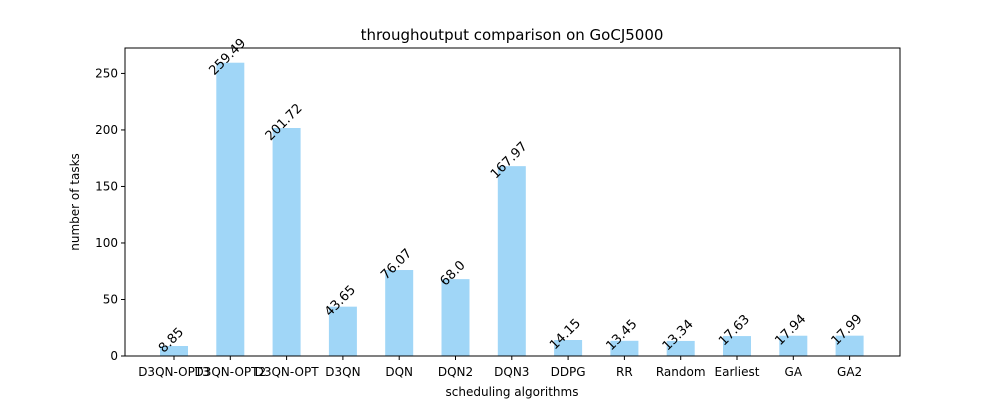 The height and width of the screenshot is (400, 1000). What do you see at coordinates (511, 372) in the screenshot?
I see `x-tick-label: DQN3` at bounding box center [511, 372].